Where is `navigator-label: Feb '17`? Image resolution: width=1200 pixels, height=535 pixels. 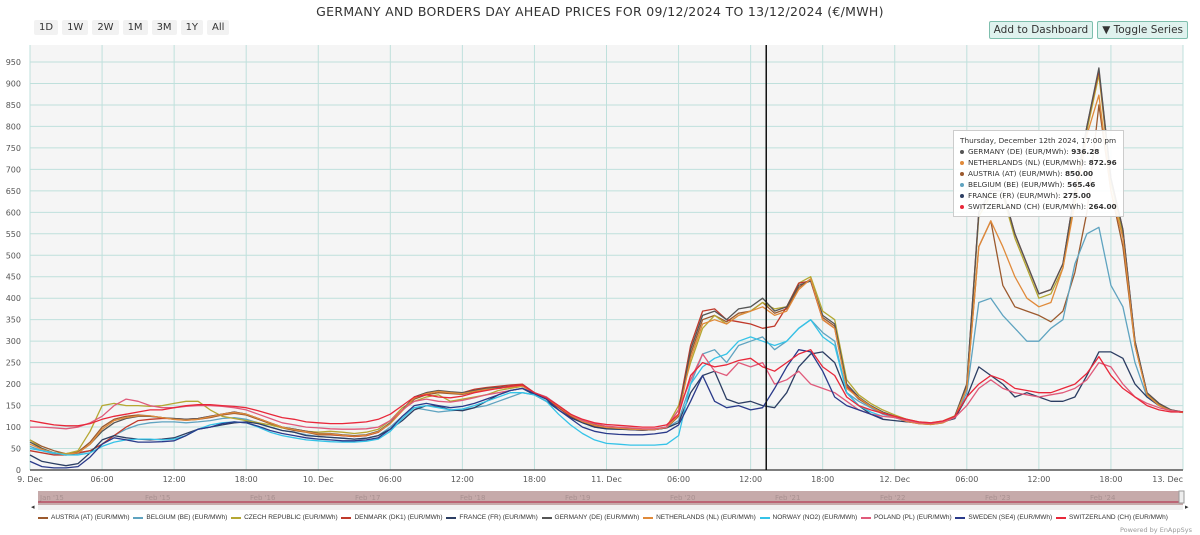 navigator-label: Feb '17 is located at coordinates (367, 498).